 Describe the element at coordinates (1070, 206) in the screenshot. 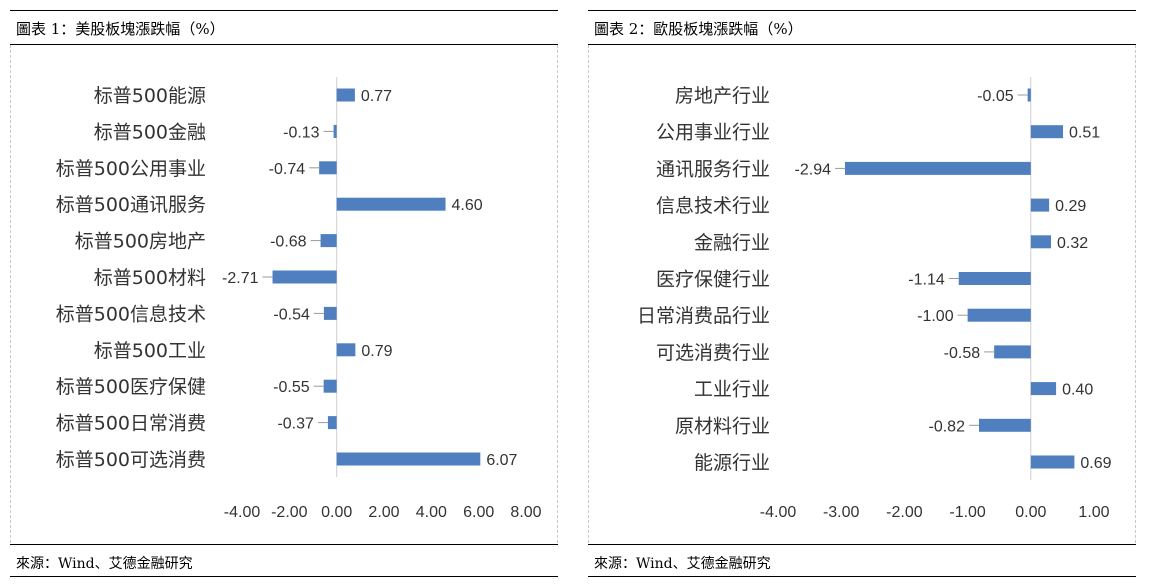

I see `value-label: 0.29` at that location.